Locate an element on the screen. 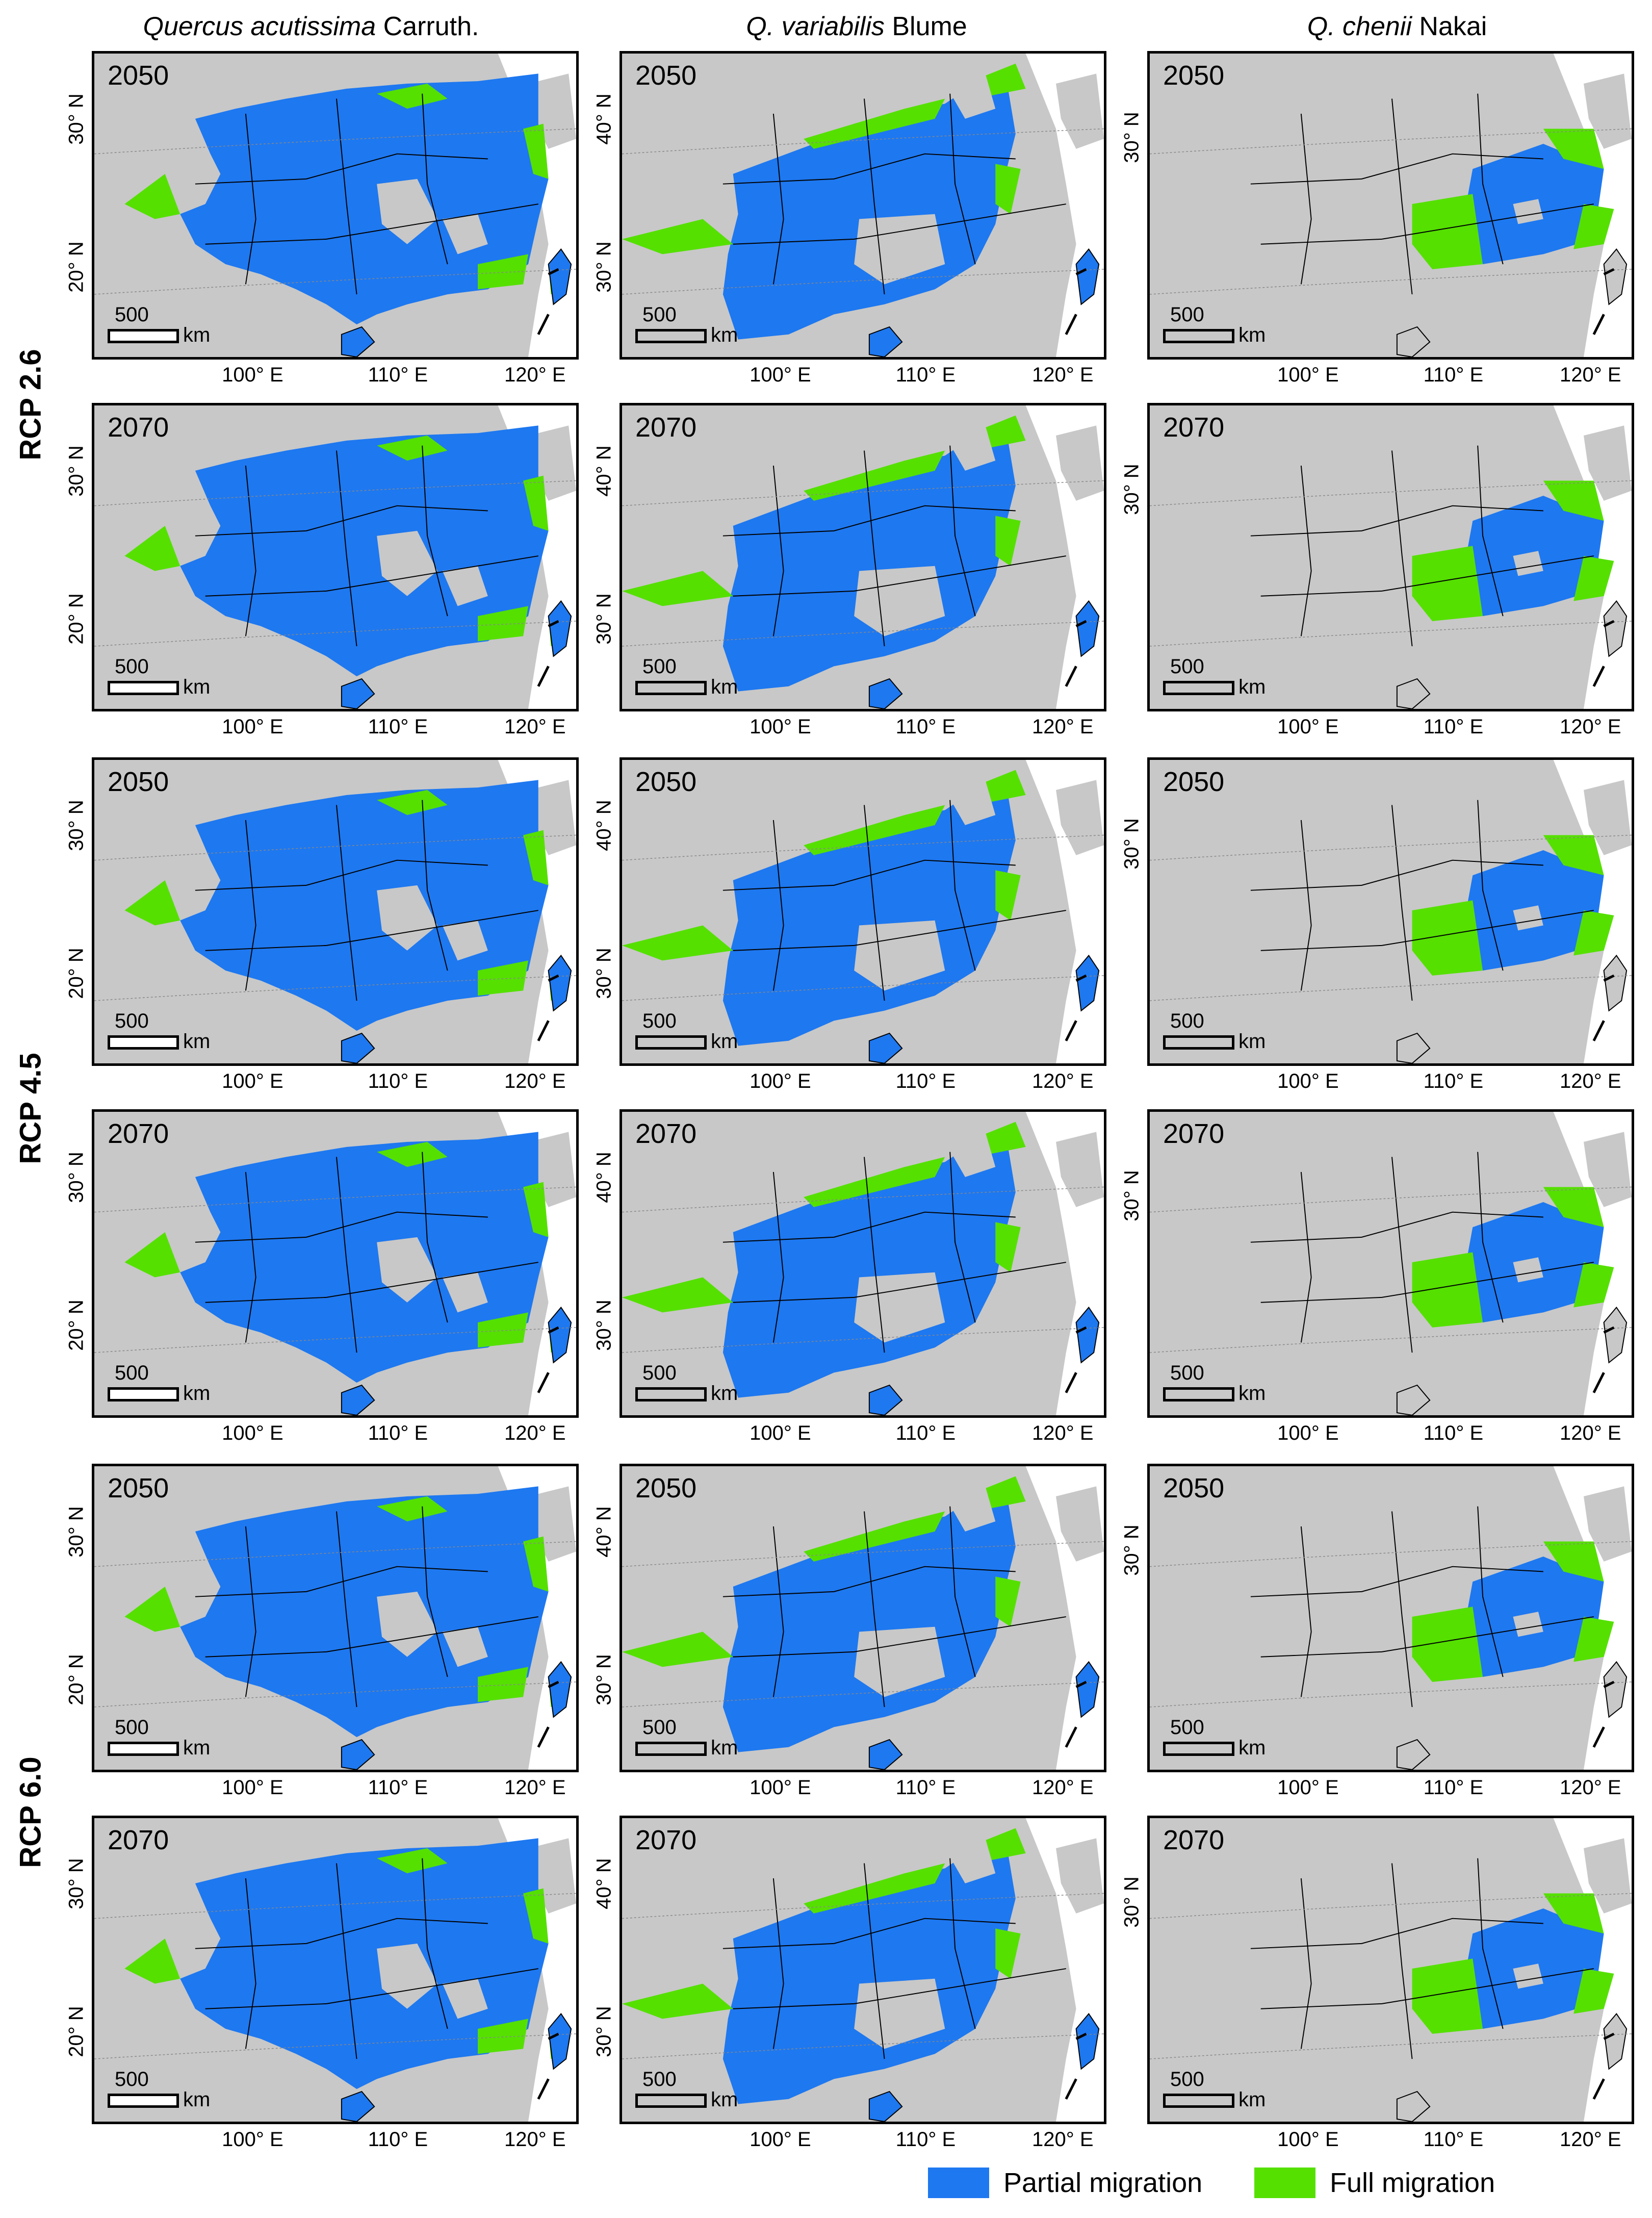  legend-swatch-full is located at coordinates (1284, 2183).